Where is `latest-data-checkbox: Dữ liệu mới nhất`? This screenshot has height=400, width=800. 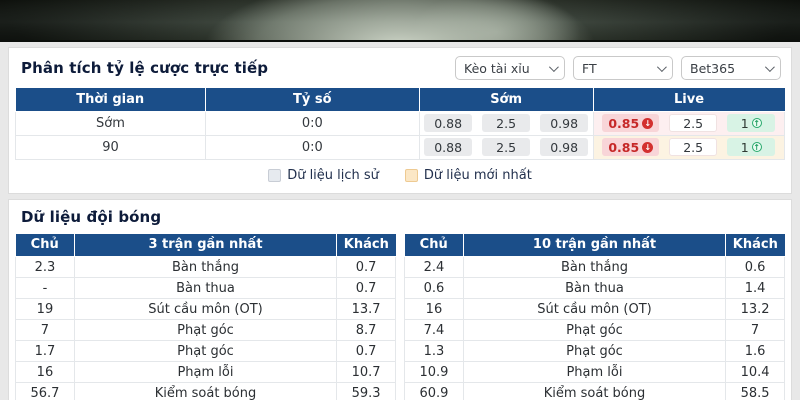
latest-data-checkbox: Dữ liệu mới nhất is located at coordinates (468, 175).